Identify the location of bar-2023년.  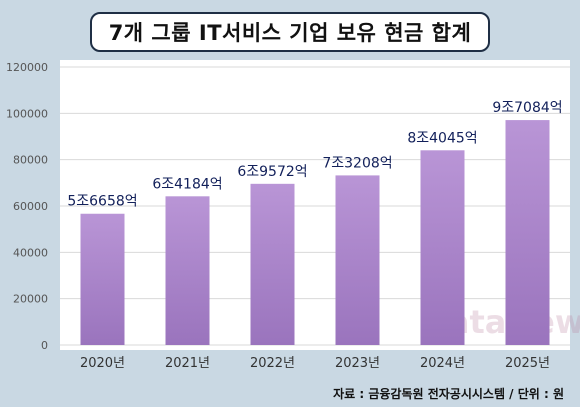
(357, 260).